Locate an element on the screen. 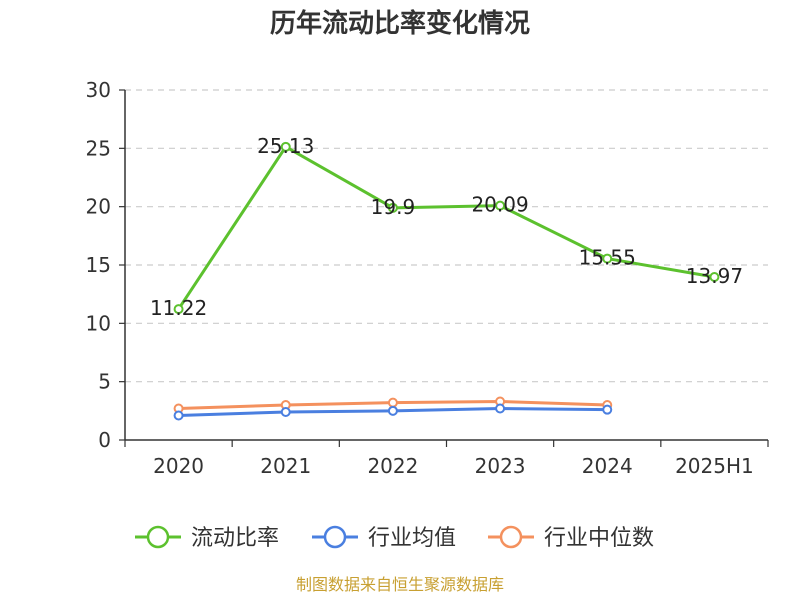  x-tick-label: 2025H1 is located at coordinates (714, 466).